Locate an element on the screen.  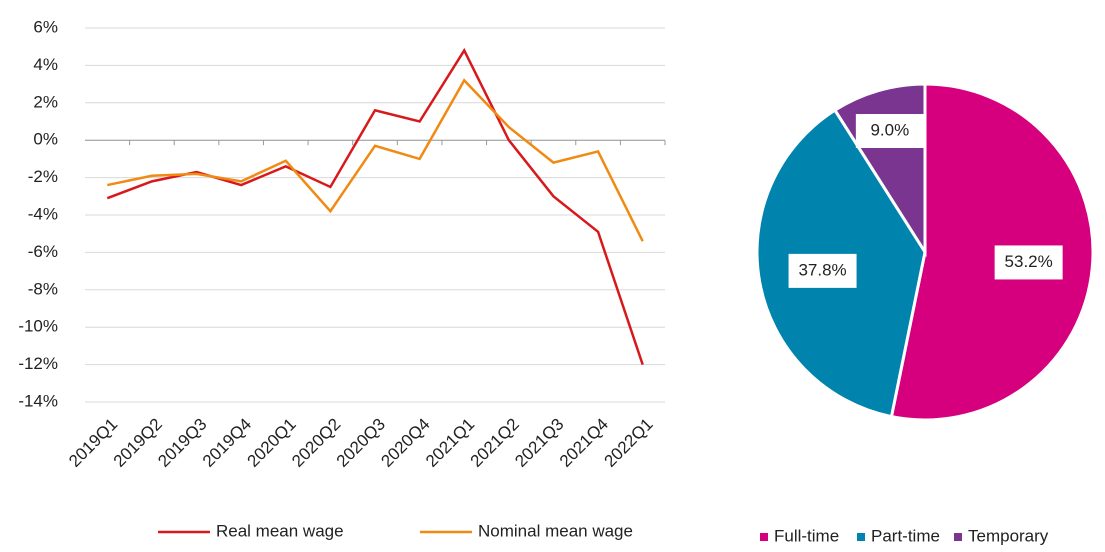
data-label: 53.2% is located at coordinates (1029, 261).